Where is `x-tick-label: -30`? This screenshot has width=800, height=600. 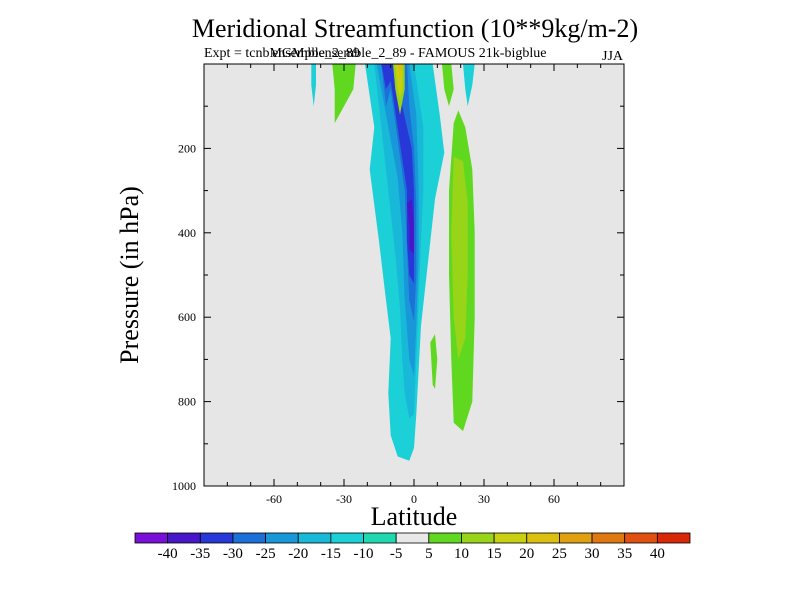 x-tick-label: -30 is located at coordinates (344, 499).